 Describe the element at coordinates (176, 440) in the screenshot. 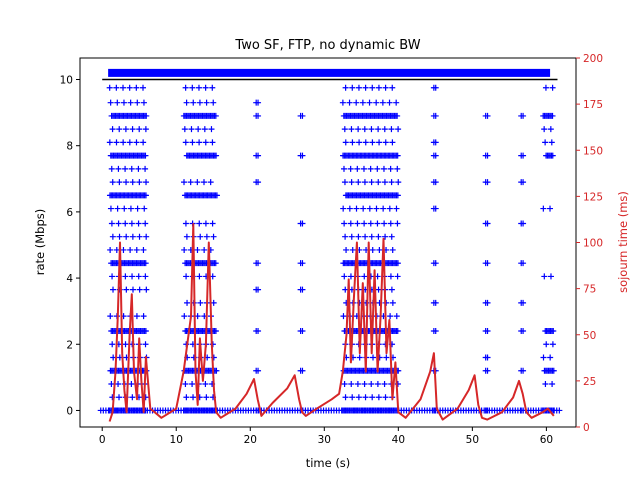

I see `x-tick-label: 10` at that location.